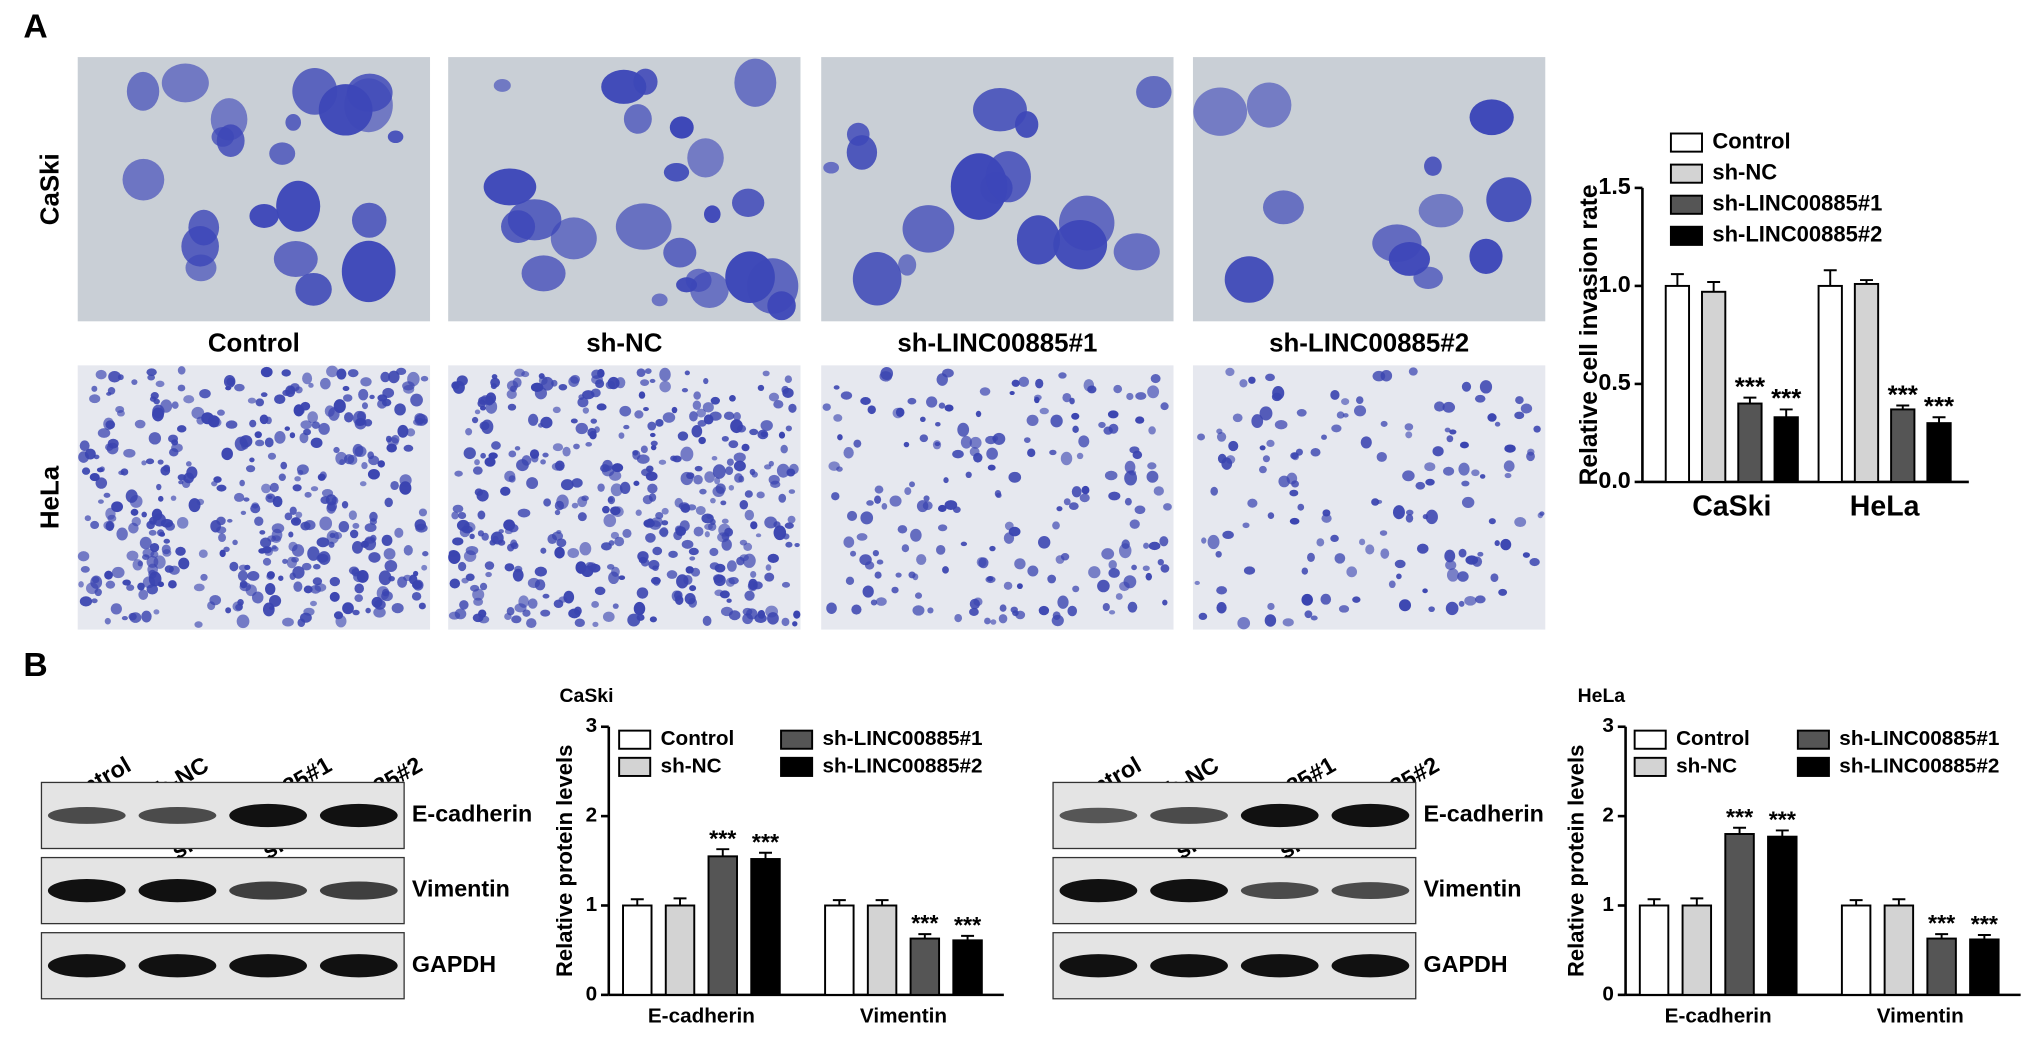 The width and height of the screenshot is (2031, 1039). I want to click on legend-label: sh-LINC00885#1, so click(903, 738).